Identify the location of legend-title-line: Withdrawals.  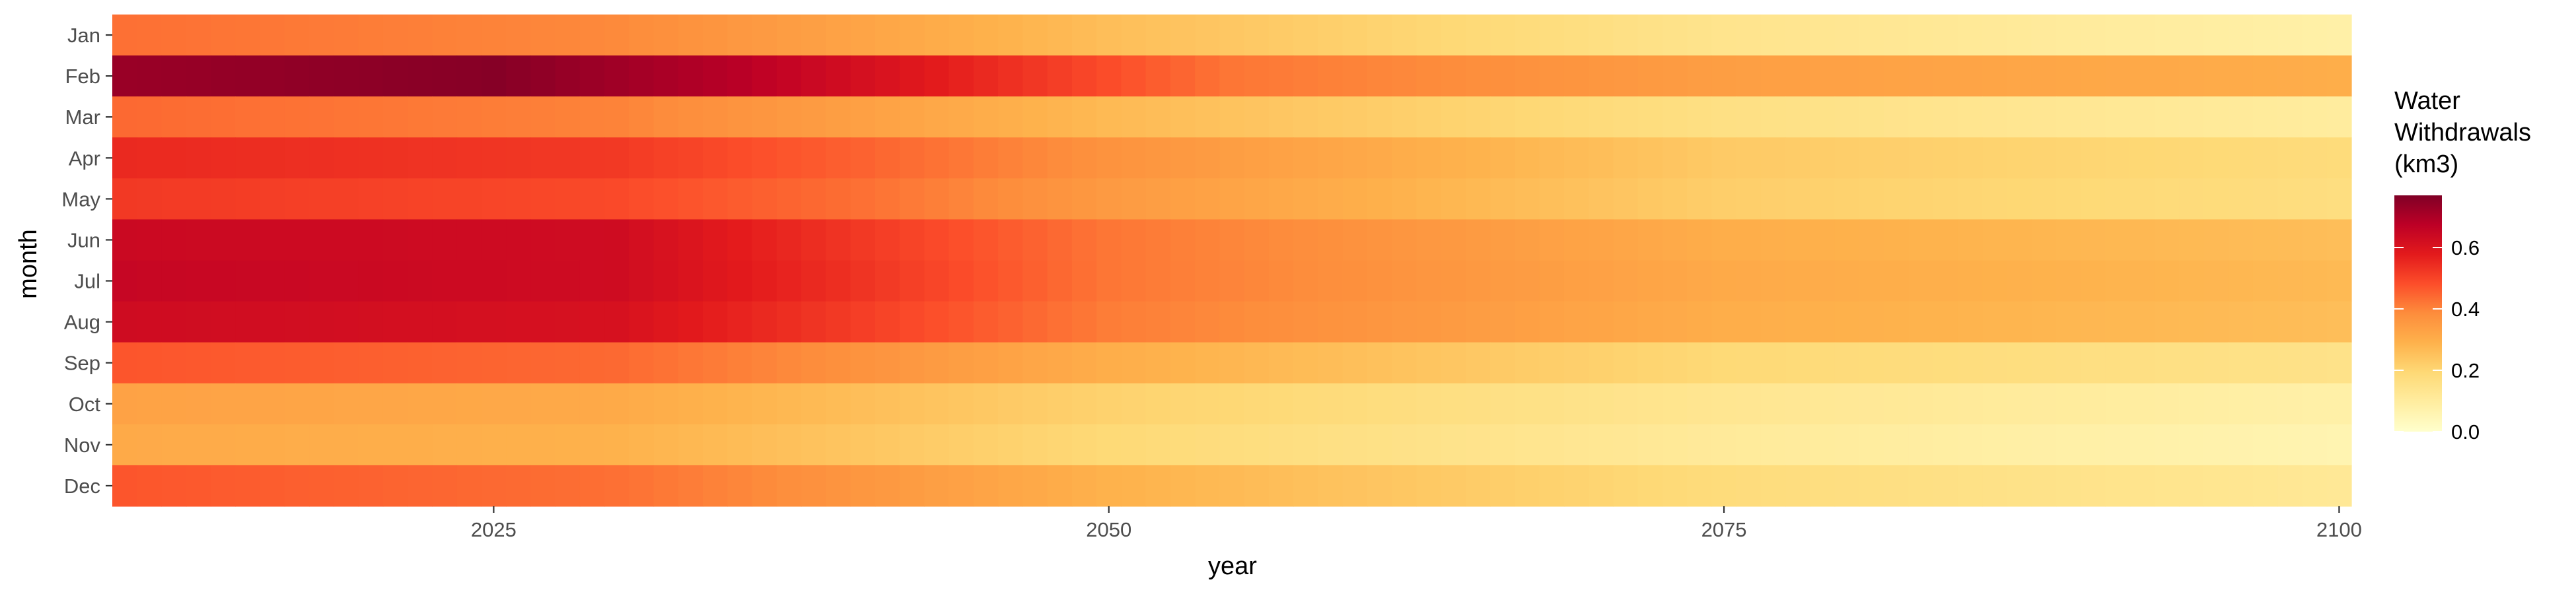
(2462, 133).